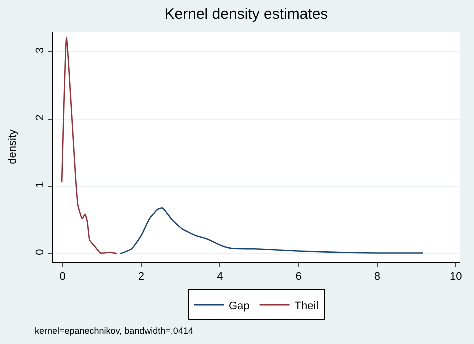  I want to click on x-tick-label: 4, so click(220, 277).